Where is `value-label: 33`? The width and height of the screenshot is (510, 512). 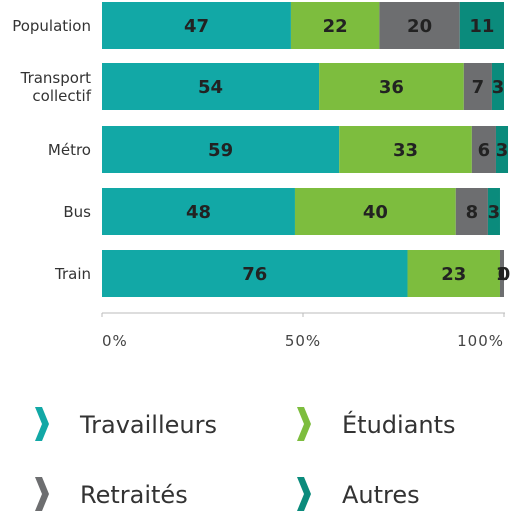 value-label: 33 is located at coordinates (405, 150).